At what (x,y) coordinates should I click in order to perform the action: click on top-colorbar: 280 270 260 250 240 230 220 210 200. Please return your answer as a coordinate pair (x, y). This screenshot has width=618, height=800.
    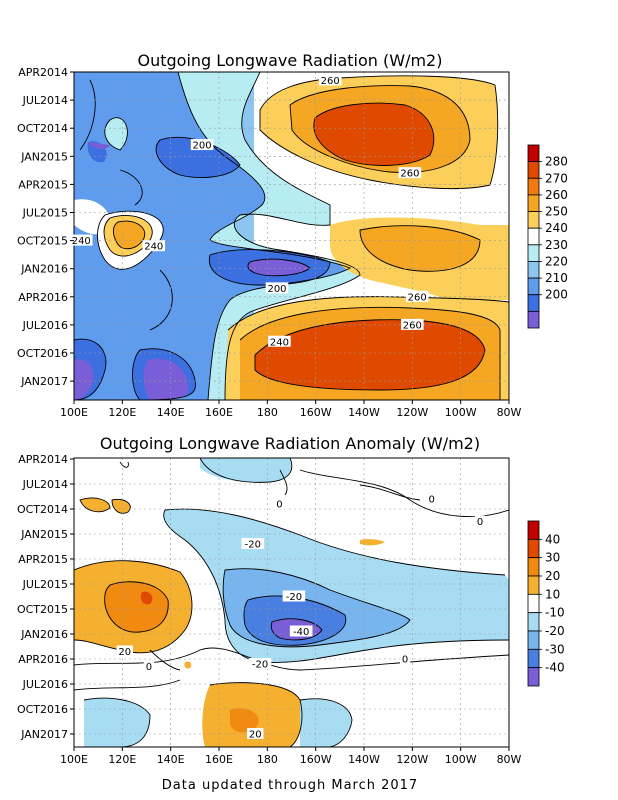
    Looking at the image, I should click on (547, 236).